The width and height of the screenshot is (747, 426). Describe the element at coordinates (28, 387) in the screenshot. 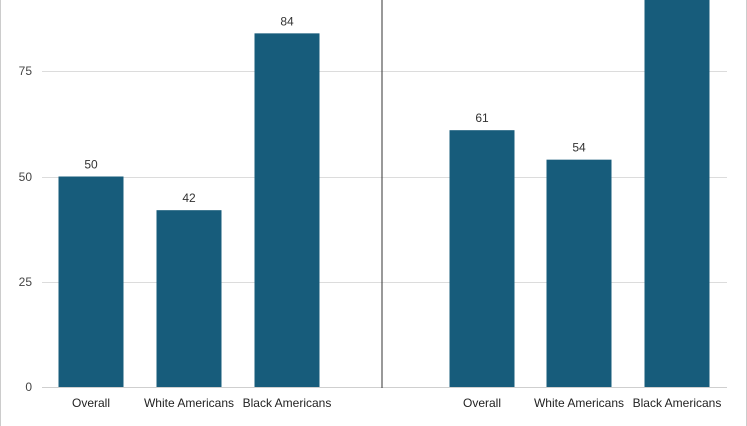

I see `y-tick-label: 0` at that location.